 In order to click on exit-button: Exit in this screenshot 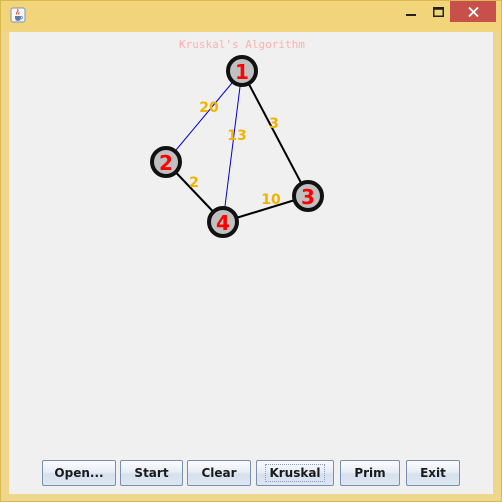, I will do `click(433, 473)`.